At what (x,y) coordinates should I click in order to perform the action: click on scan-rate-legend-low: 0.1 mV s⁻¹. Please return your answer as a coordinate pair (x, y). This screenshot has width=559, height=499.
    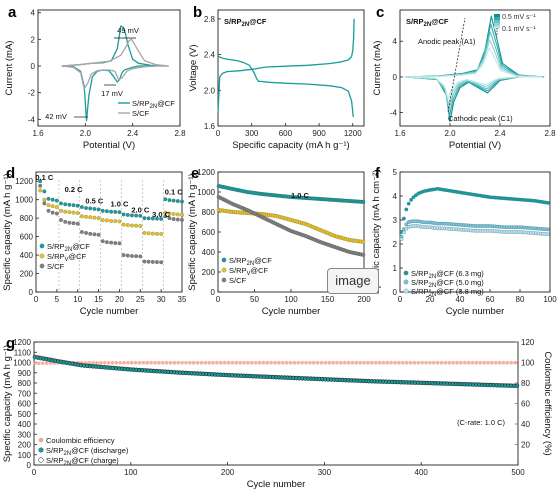
    Looking at the image, I should click on (519, 29).